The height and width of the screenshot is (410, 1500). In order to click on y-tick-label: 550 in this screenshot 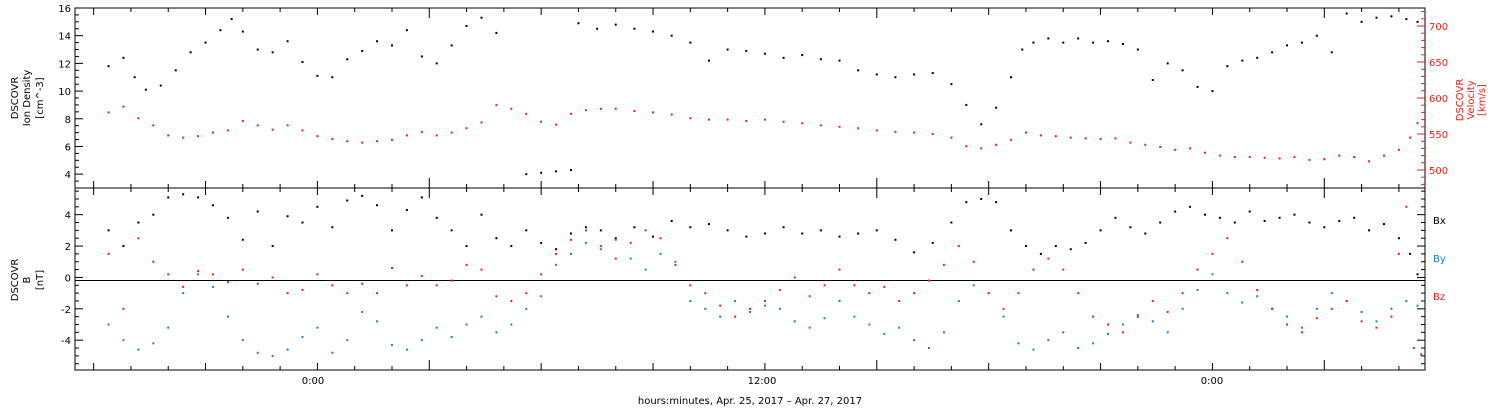, I will do `click(1438, 135)`.